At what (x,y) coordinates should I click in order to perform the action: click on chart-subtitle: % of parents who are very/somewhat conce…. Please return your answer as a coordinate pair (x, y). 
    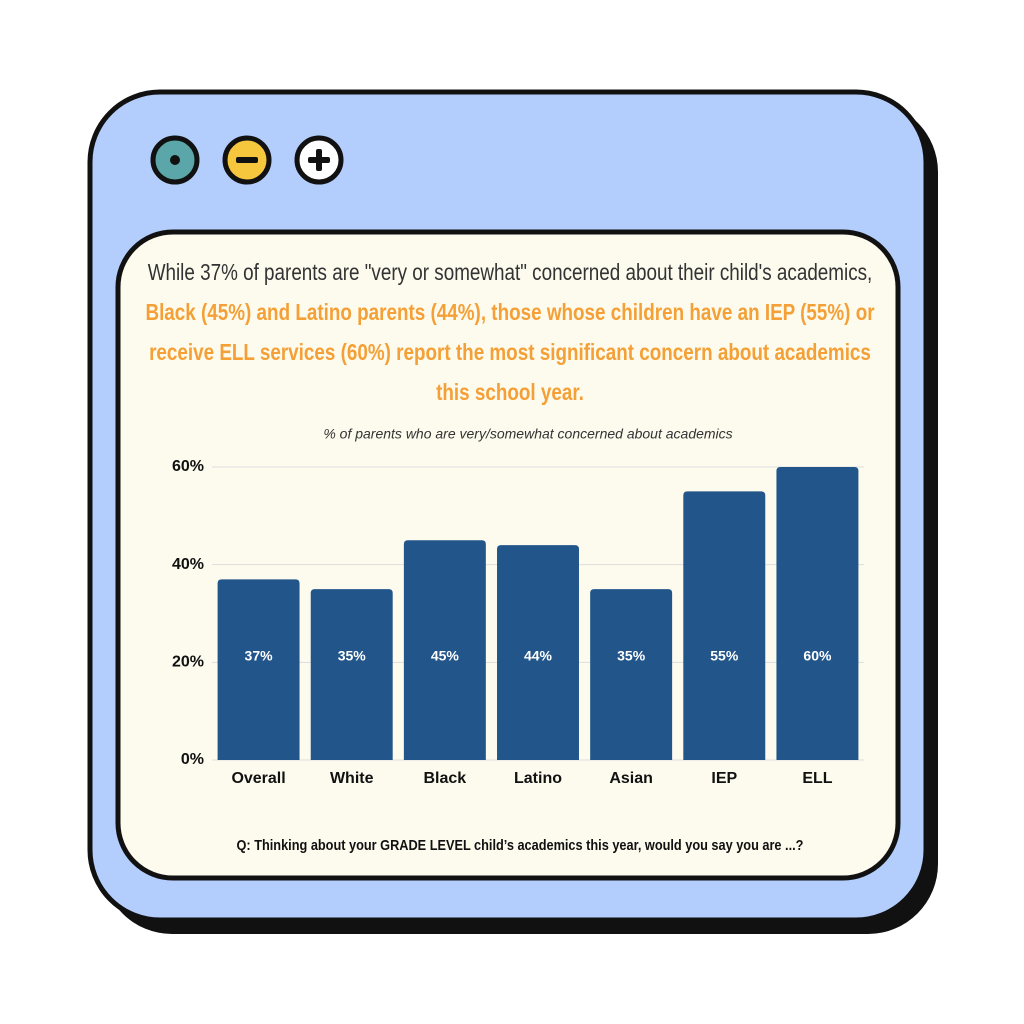
    Looking at the image, I should click on (527, 434).